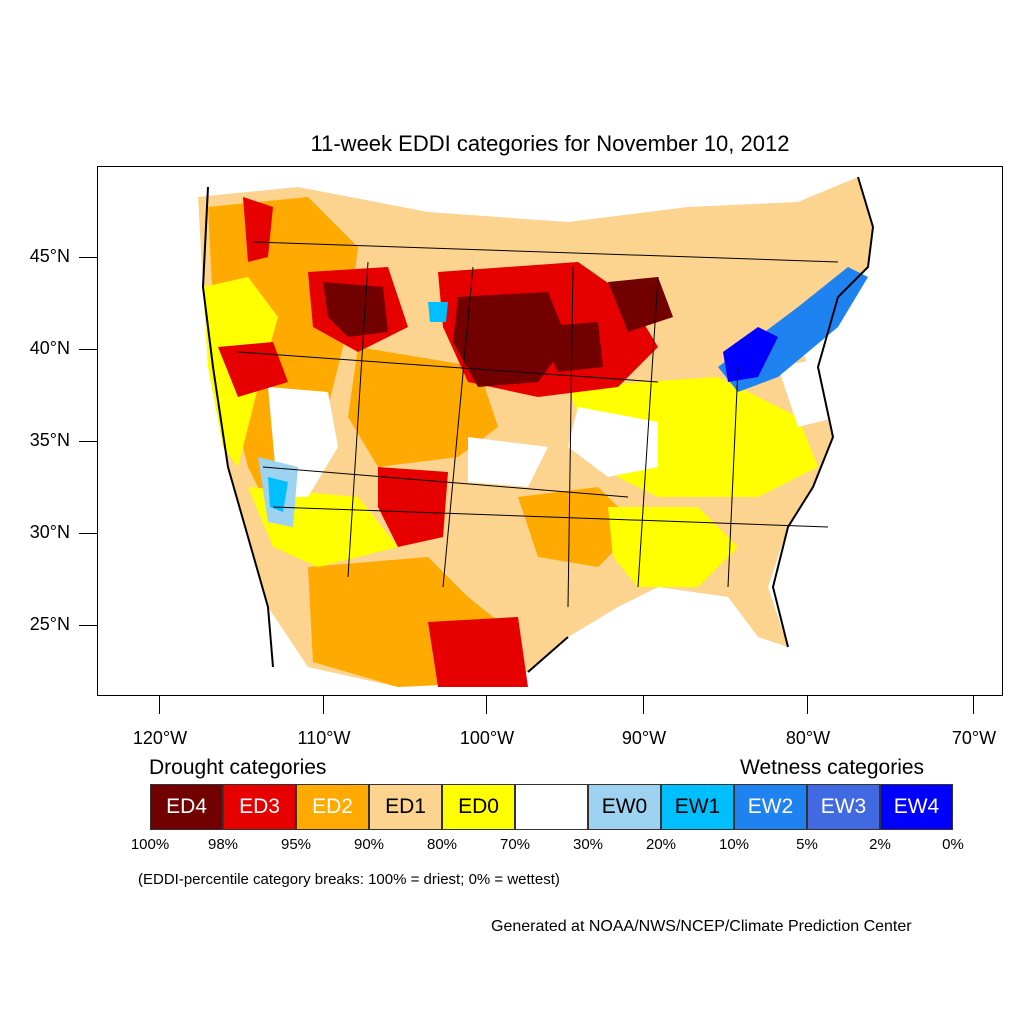 The width and height of the screenshot is (1024, 1024). Describe the element at coordinates (223, 844) in the screenshot. I see `legend-percentile-label: 98%` at that location.